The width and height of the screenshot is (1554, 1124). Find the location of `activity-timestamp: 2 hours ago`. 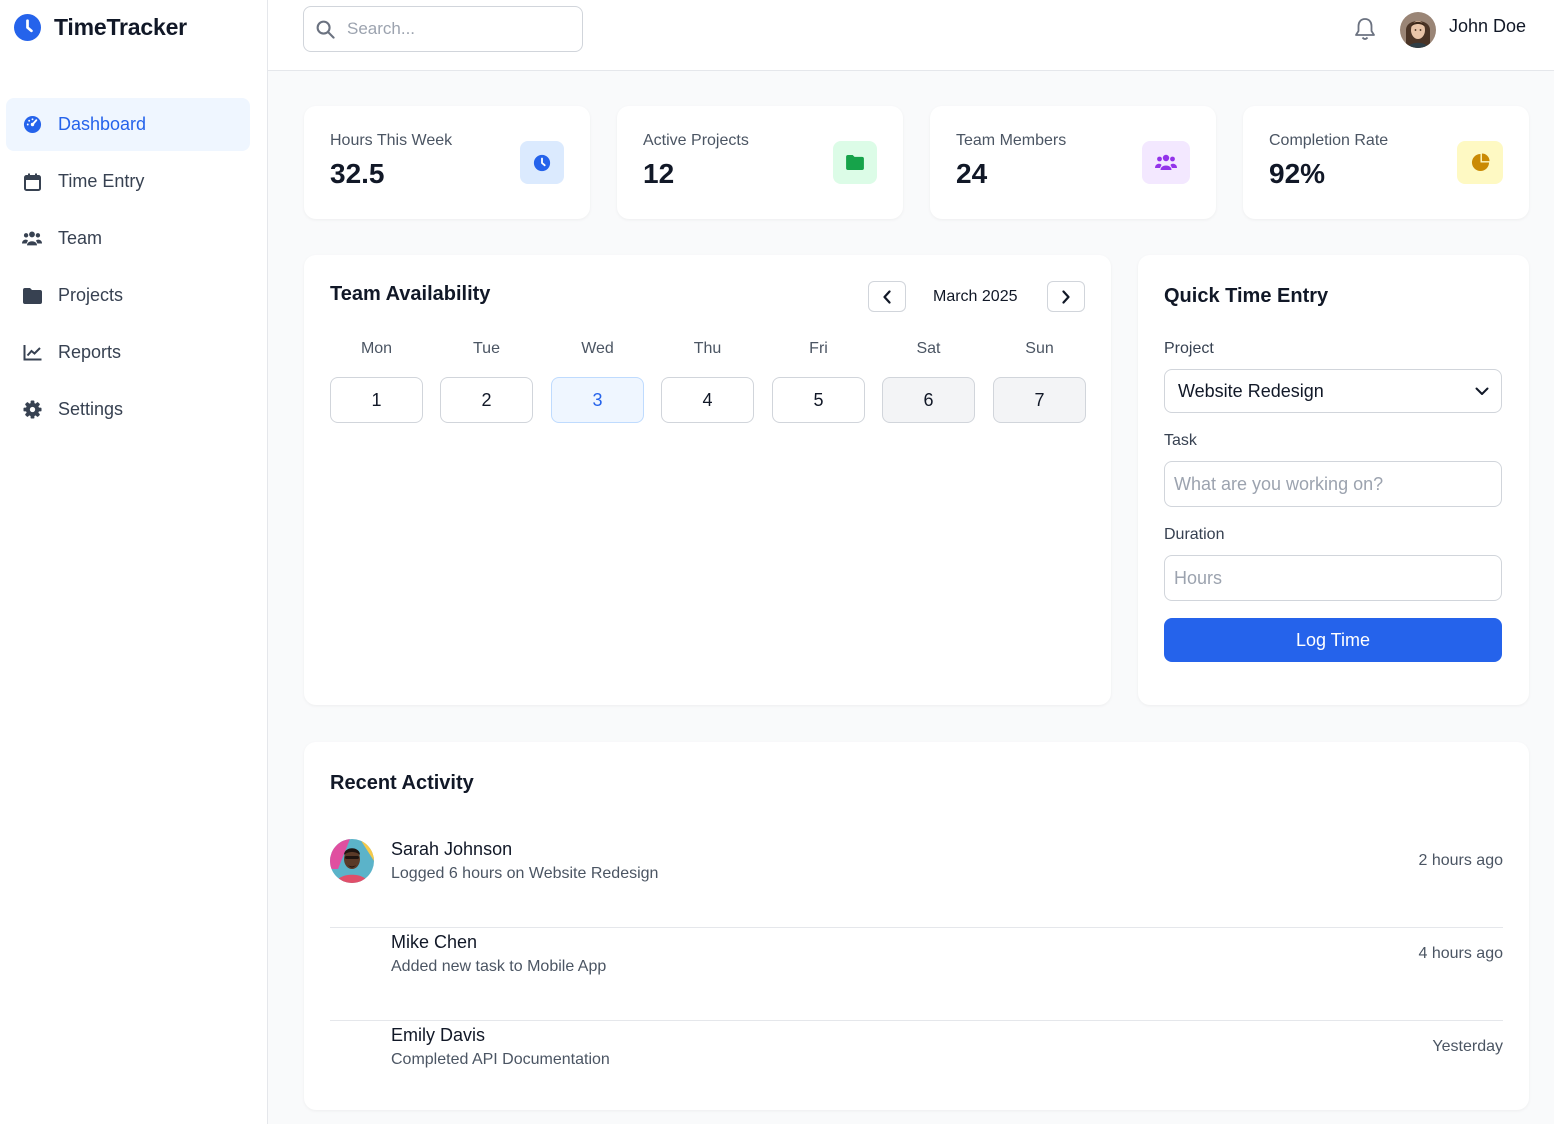

activity-timestamp: 2 hours ago is located at coordinates (1460, 860).